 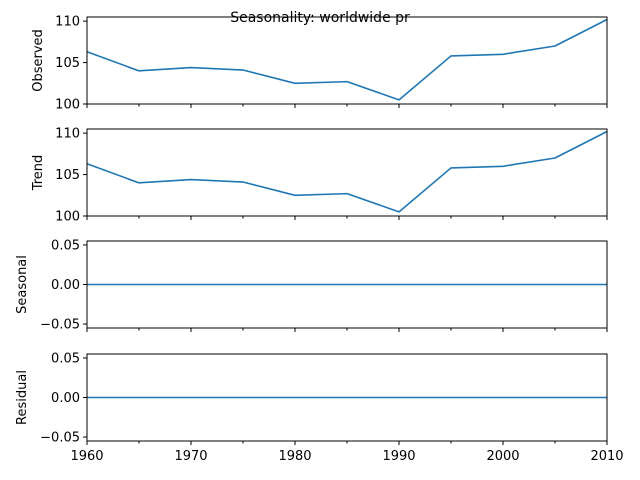 I want to click on chart-title: Seasonality: worldwide pr, so click(x=320, y=18).